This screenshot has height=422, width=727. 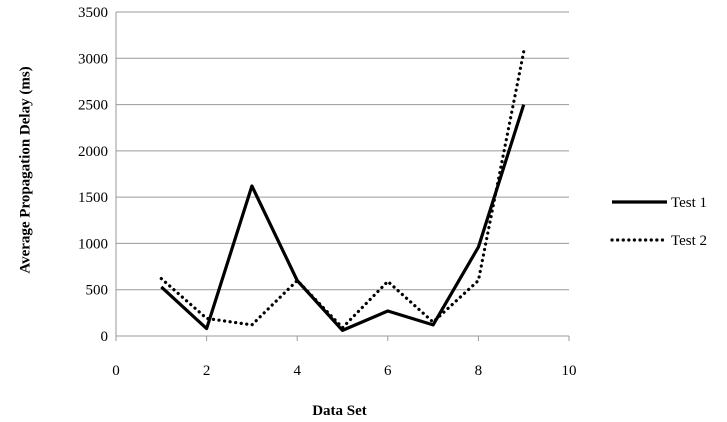 I want to click on x-tick-label: 10, so click(x=569, y=371).